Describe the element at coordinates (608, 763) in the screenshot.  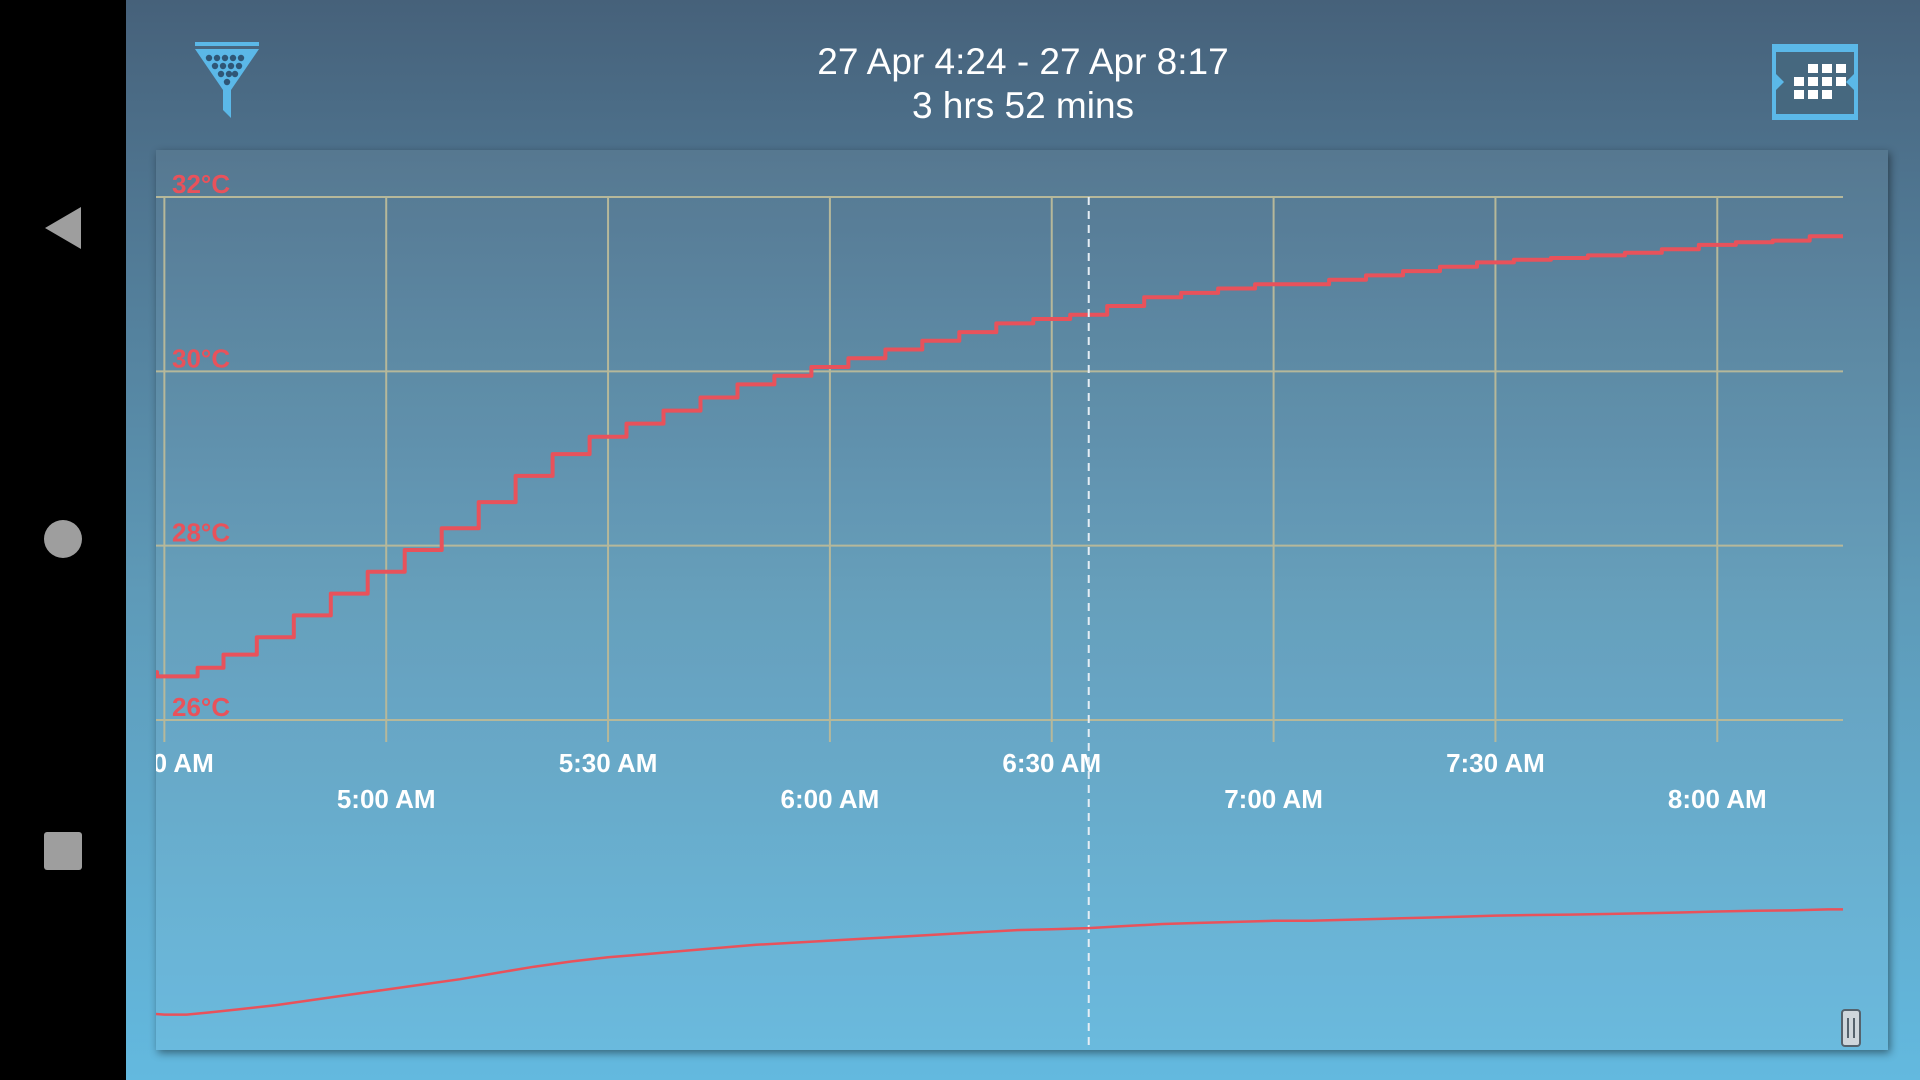
I see `x-tick-label: 5:30 AM` at that location.